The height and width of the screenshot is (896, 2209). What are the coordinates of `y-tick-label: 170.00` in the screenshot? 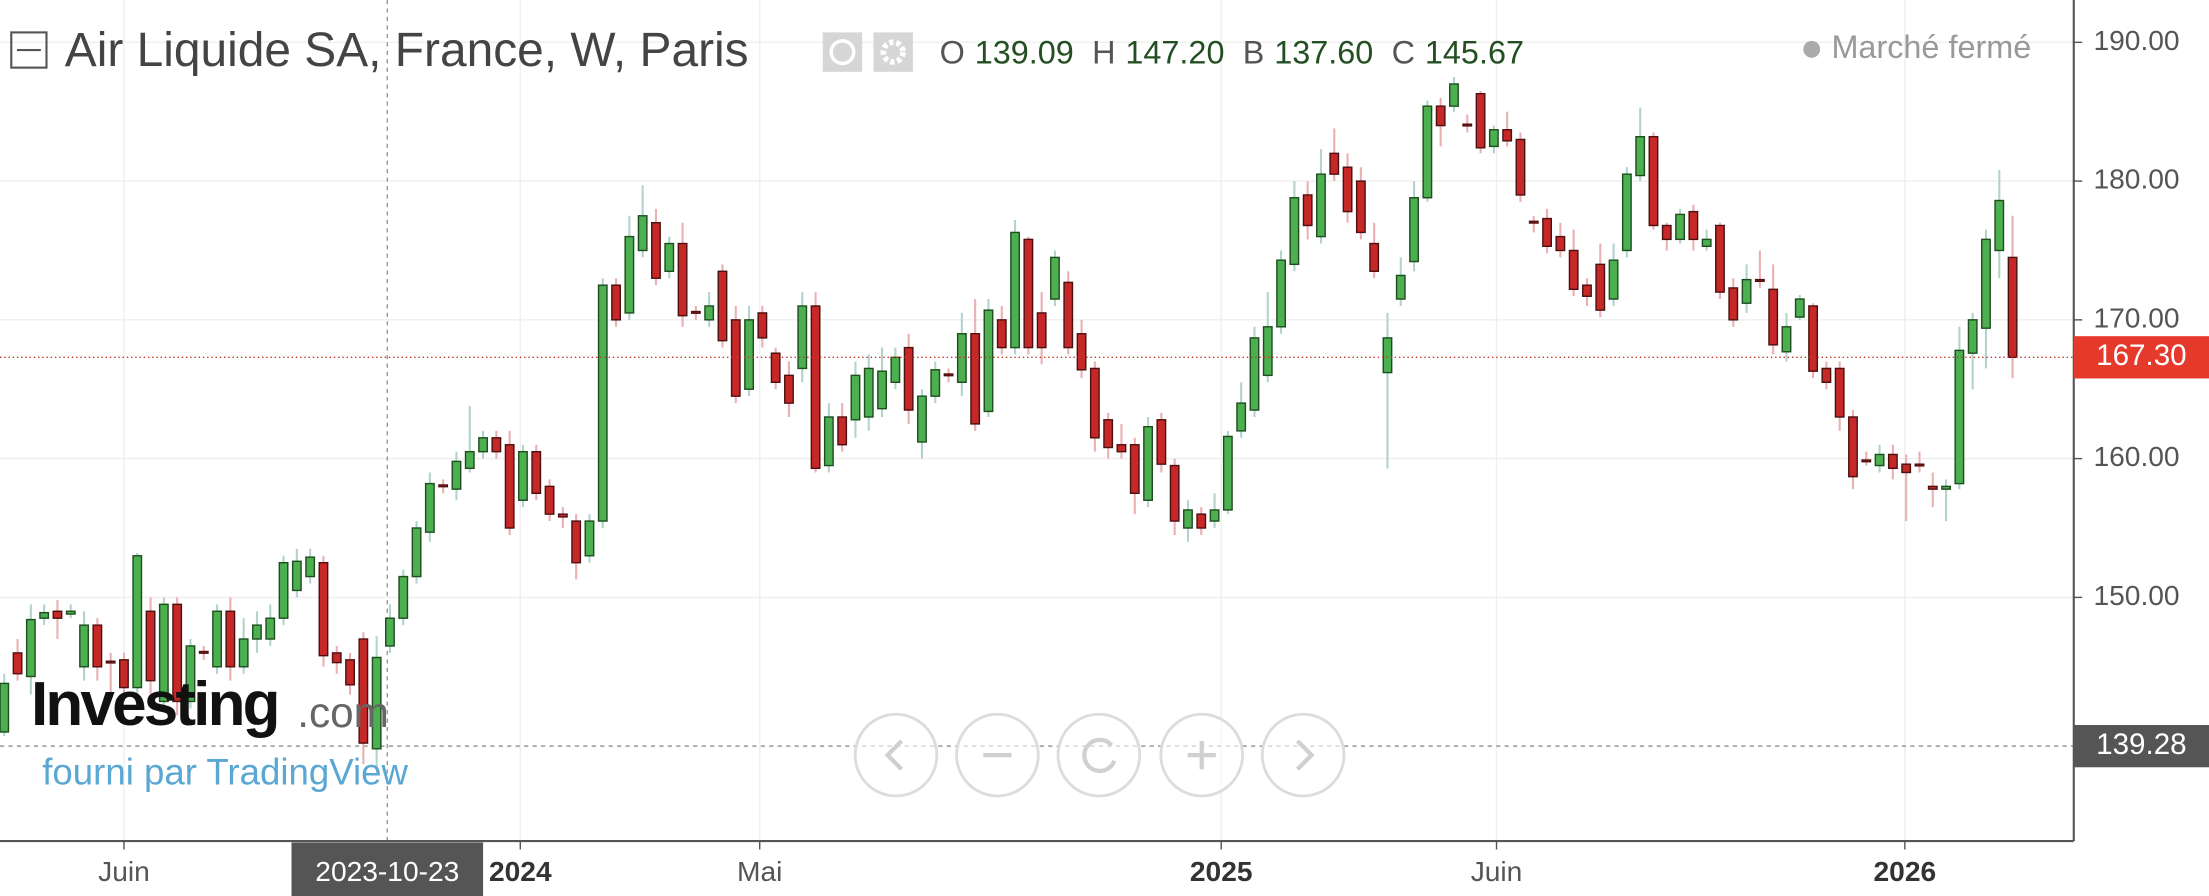 It's located at (2136, 317).